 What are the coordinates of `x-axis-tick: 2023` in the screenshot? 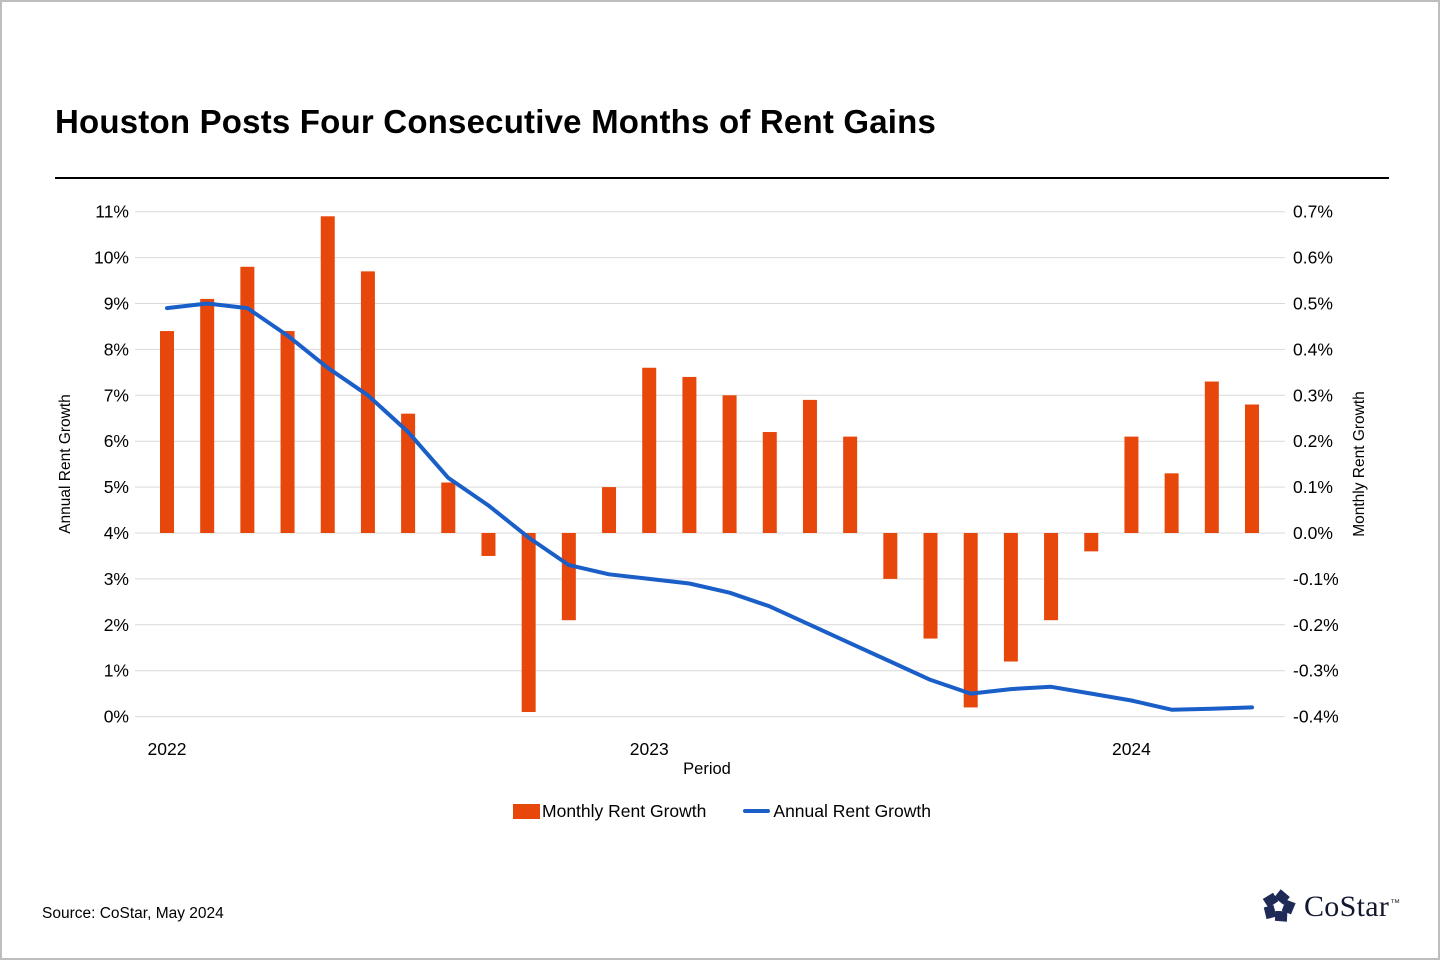 It's located at (649, 749).